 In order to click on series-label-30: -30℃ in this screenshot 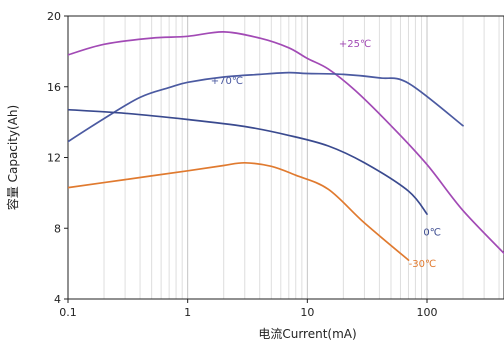, I will do `click(423, 264)`.